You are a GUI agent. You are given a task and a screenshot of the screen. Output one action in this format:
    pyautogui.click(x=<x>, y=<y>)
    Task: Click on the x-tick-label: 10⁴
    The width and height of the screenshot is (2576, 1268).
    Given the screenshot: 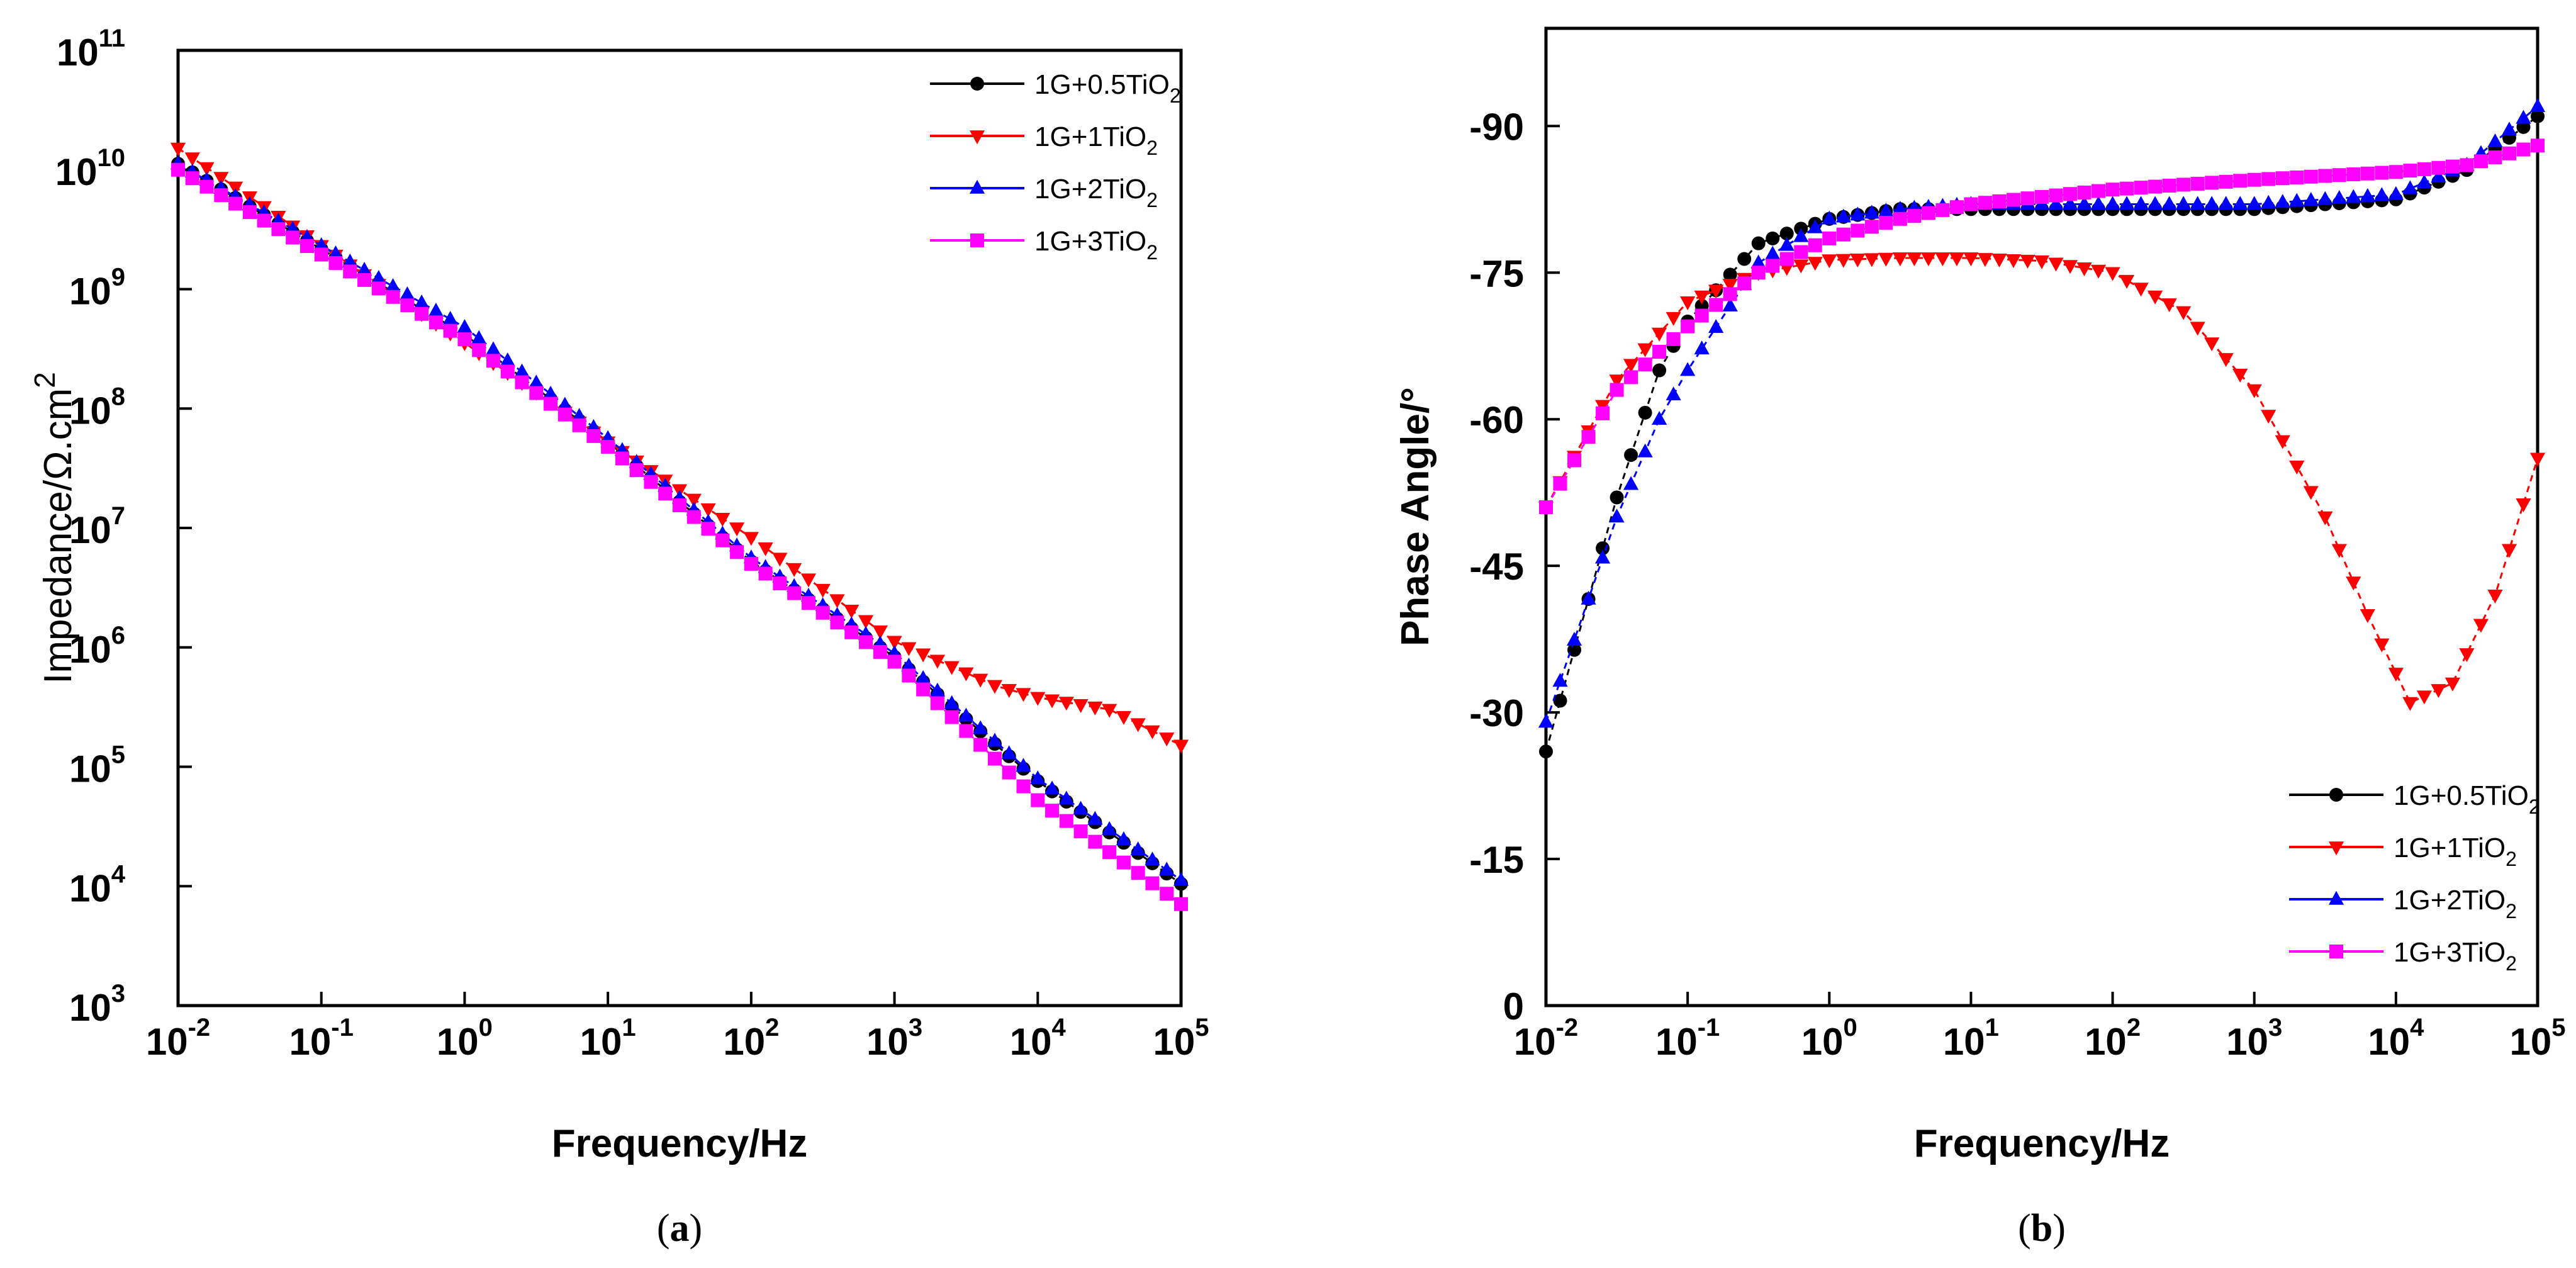 What is the action you would take?
    pyautogui.click(x=2396, y=1038)
    